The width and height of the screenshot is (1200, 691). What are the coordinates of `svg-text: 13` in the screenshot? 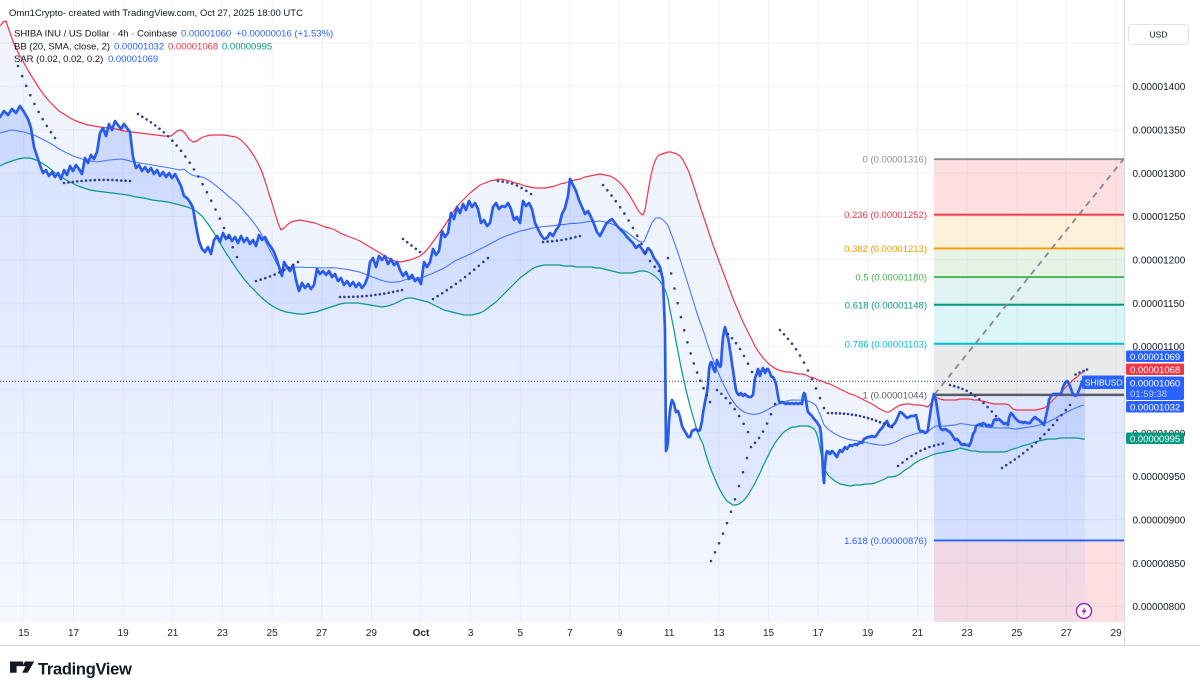 It's located at (719, 633).